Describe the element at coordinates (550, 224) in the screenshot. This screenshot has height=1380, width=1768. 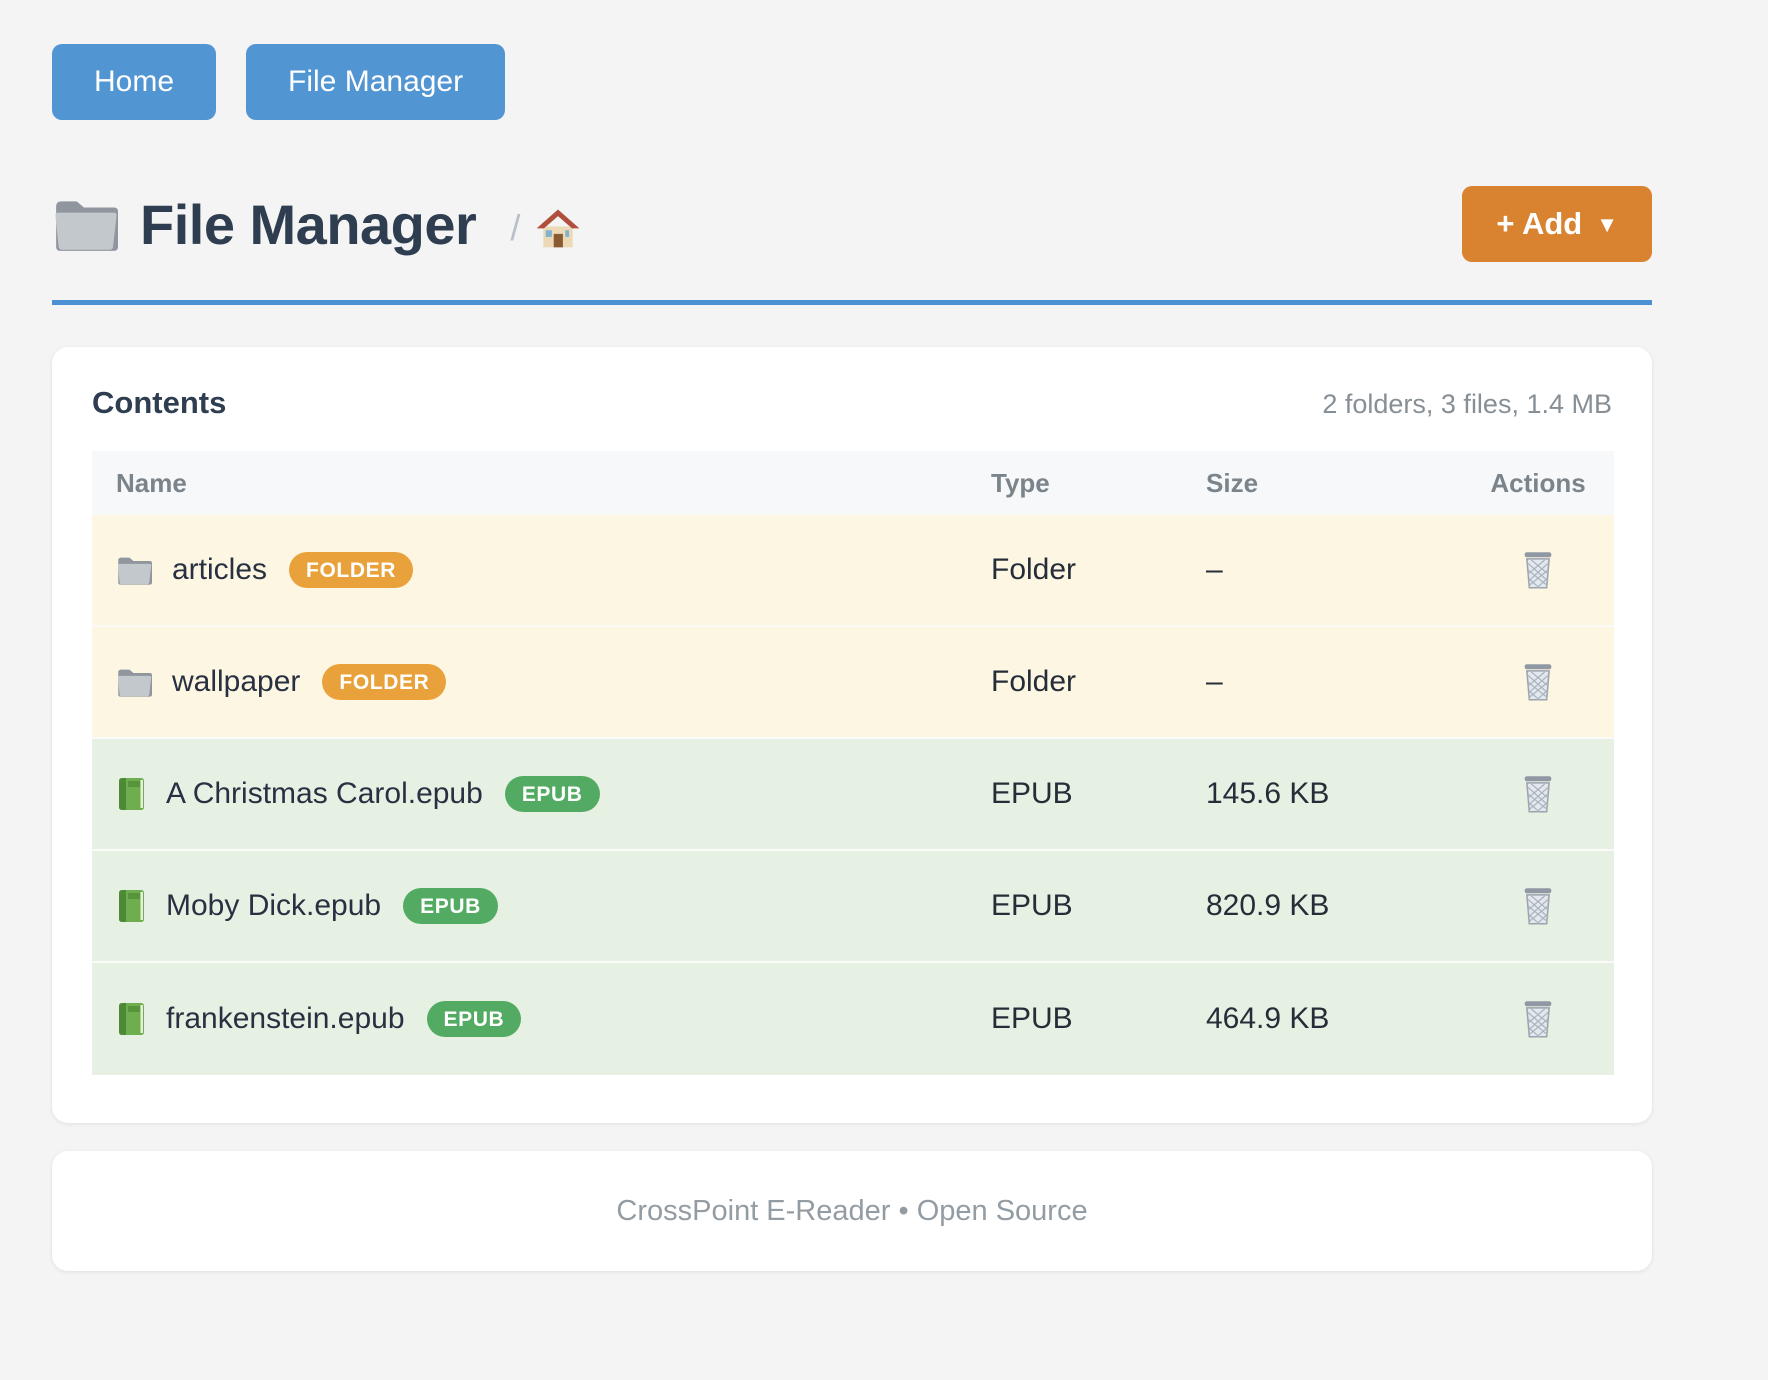
I see `house-icon` at that location.